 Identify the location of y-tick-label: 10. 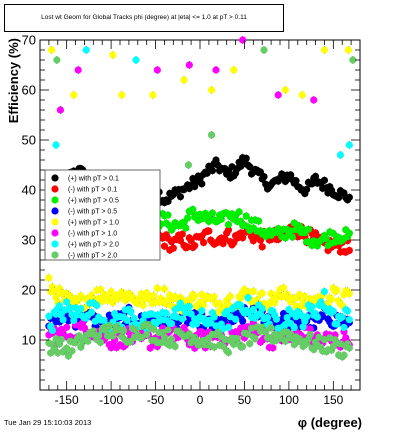
(29, 340).